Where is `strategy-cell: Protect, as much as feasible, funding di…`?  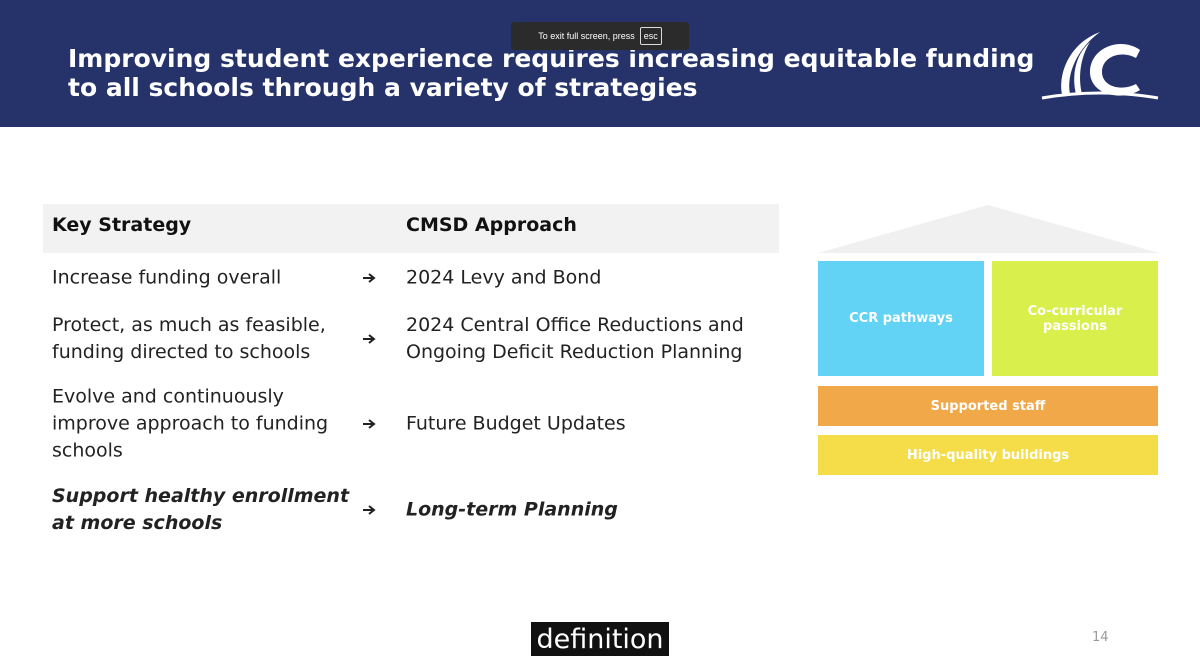
strategy-cell: Protect, as much as feasible, funding di… is located at coordinates (189, 338).